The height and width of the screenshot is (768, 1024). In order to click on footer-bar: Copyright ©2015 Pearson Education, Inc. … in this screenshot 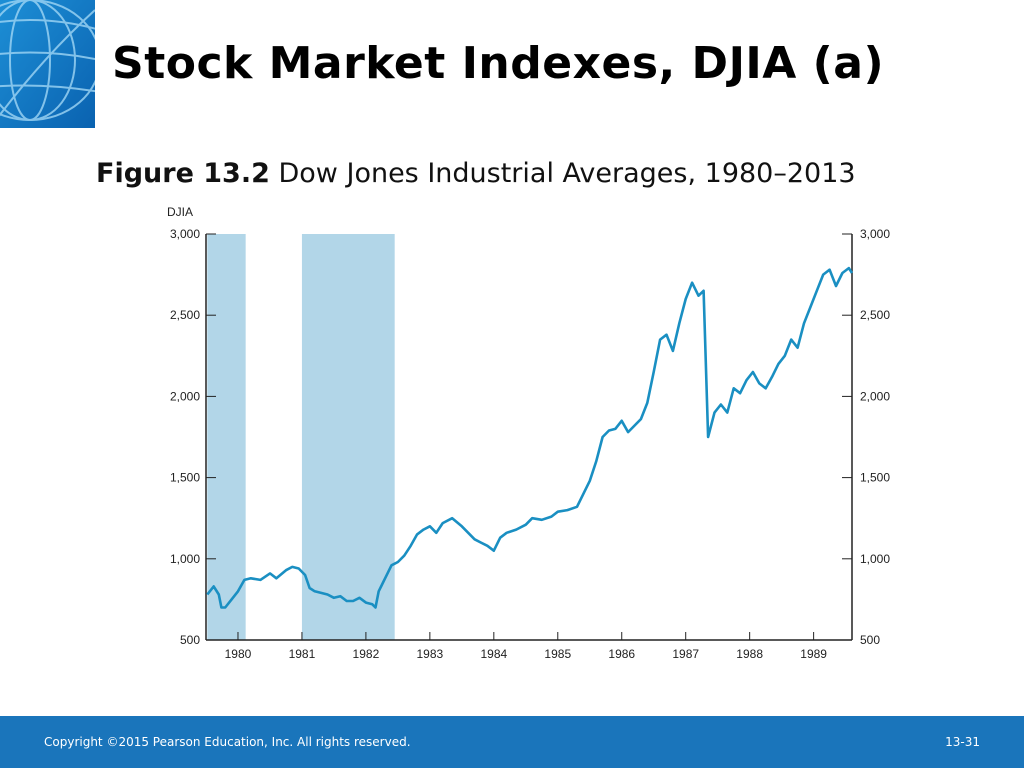, I will do `click(512, 742)`.